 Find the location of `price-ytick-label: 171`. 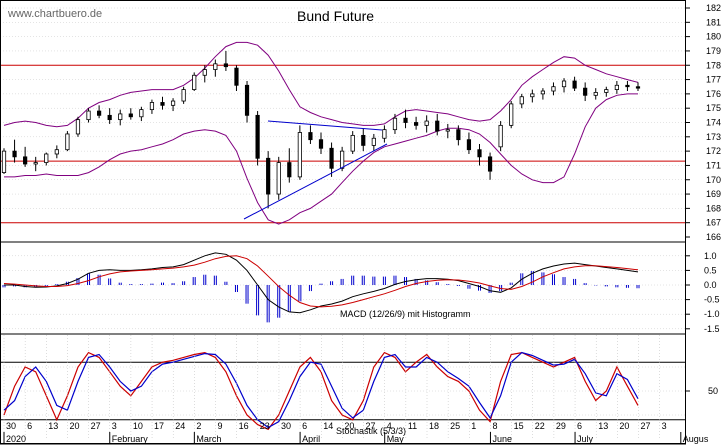

price-ytick-label: 171 is located at coordinates (713, 165).